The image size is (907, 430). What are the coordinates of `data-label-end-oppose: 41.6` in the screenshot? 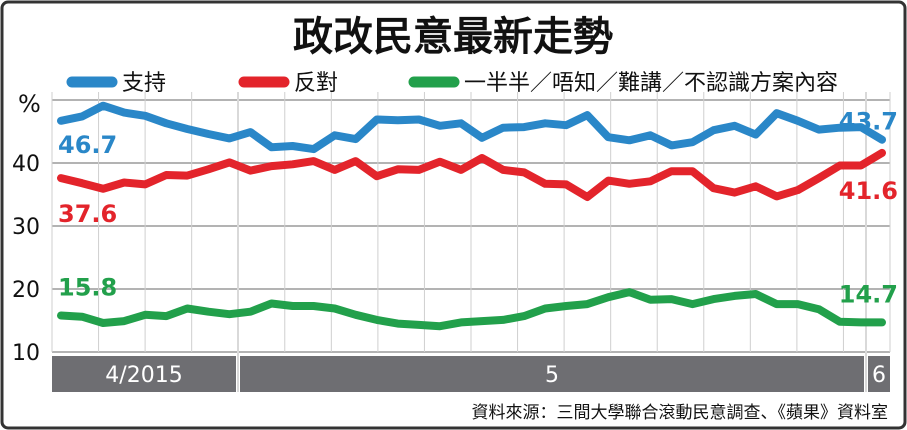 It's located at (868, 191).